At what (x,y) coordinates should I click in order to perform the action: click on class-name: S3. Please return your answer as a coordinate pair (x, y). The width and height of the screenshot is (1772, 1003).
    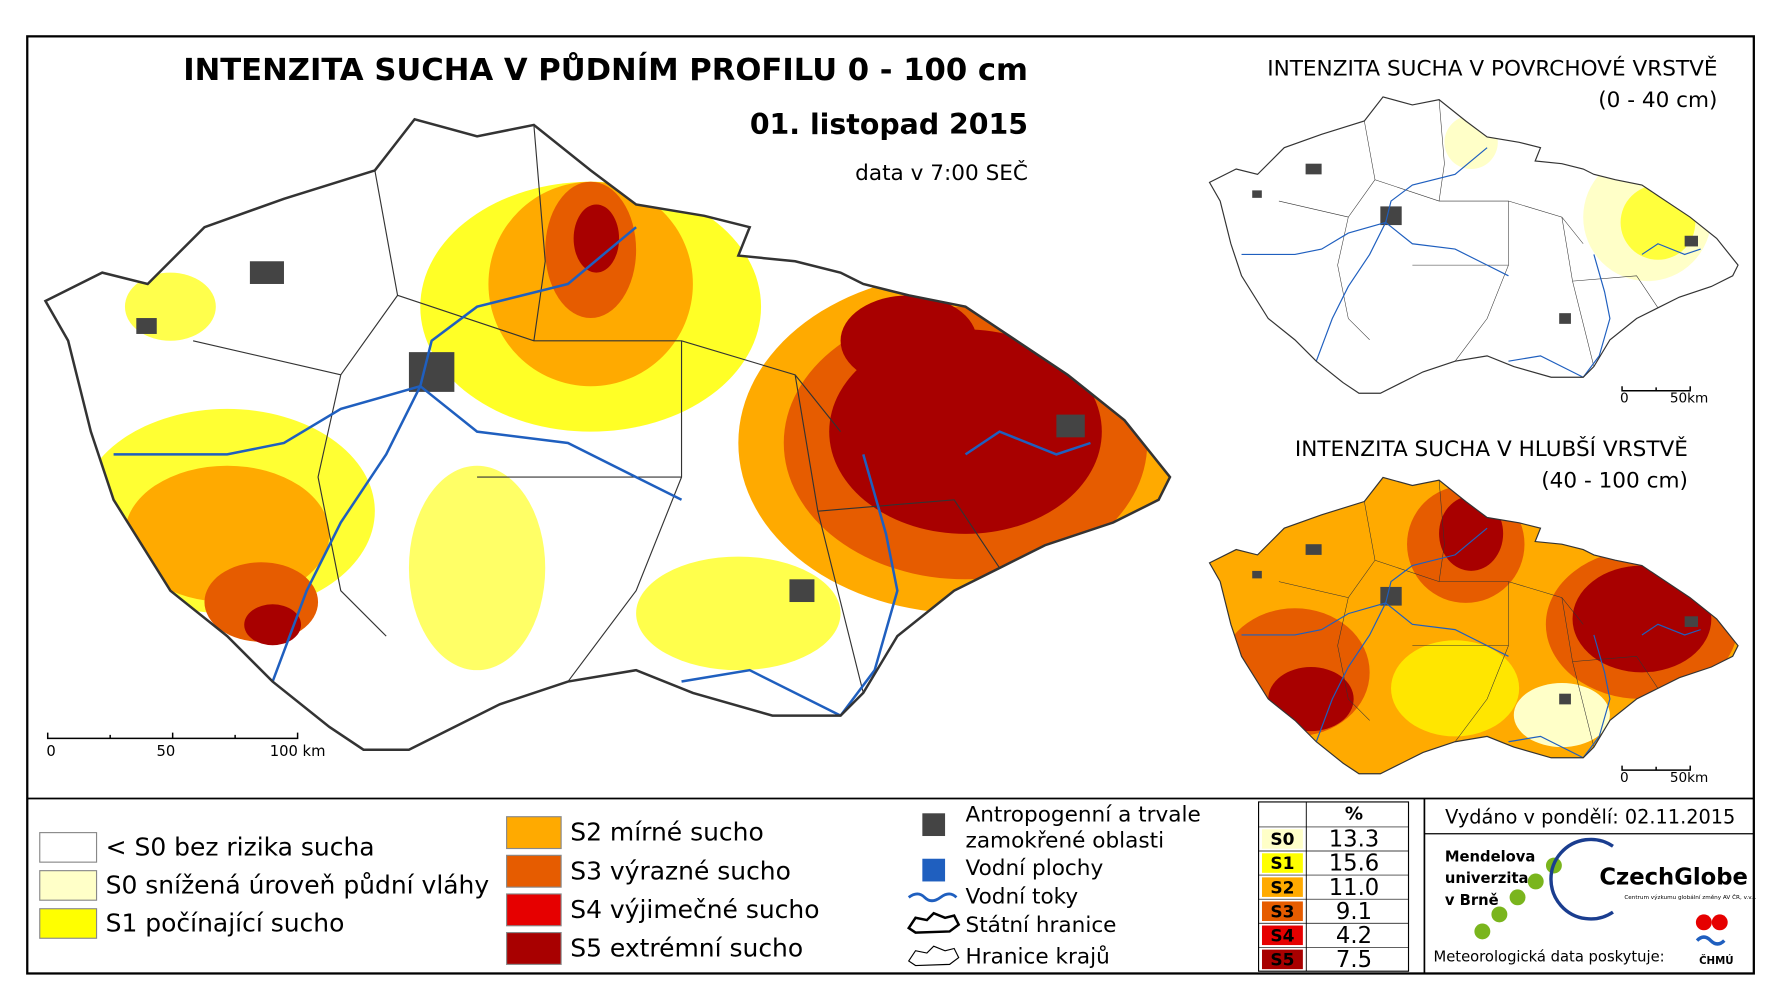
    Looking at the image, I should click on (1282, 912).